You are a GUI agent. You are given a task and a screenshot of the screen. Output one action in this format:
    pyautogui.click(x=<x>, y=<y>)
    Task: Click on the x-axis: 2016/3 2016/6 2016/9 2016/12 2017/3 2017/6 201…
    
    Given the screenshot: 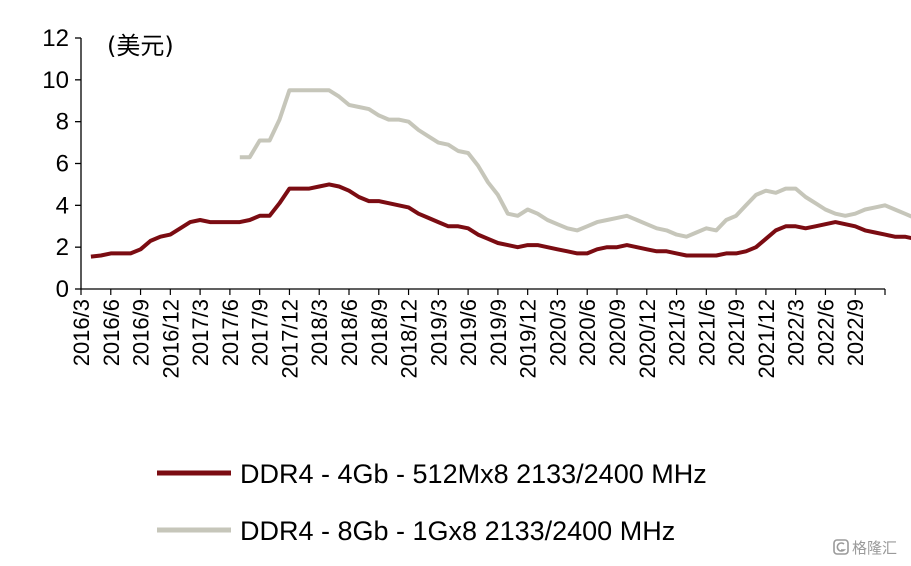 What is the action you would take?
    pyautogui.click(x=477, y=333)
    